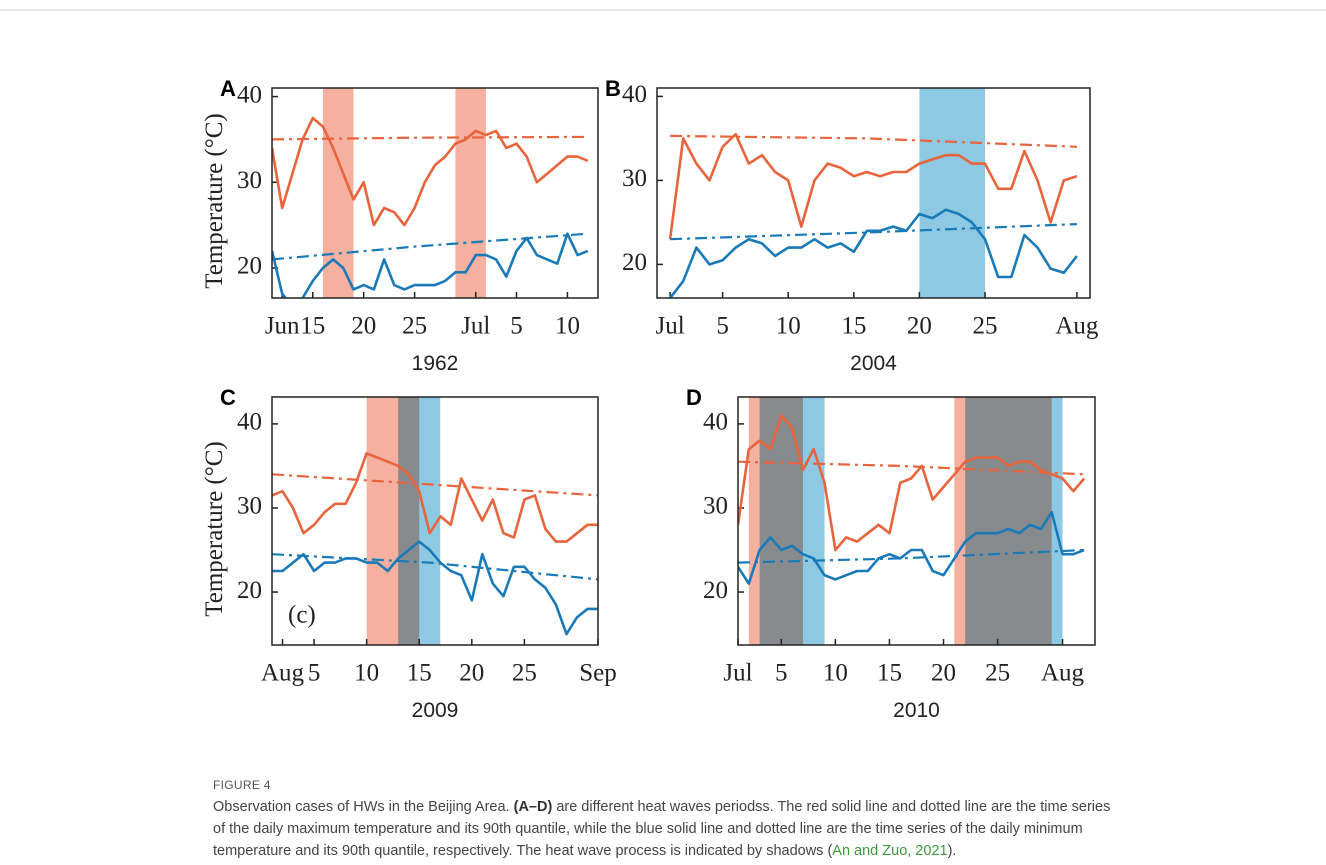 The height and width of the screenshot is (865, 1326). Describe the element at coordinates (228, 397) in the screenshot. I see `panel-label: C` at that location.